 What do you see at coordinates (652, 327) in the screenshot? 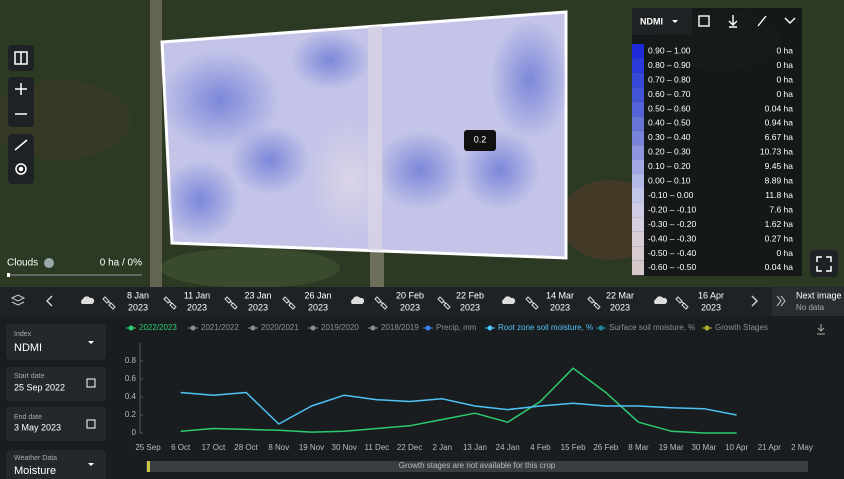
I see `legend-item: Surface soil moisture, %` at bounding box center [652, 327].